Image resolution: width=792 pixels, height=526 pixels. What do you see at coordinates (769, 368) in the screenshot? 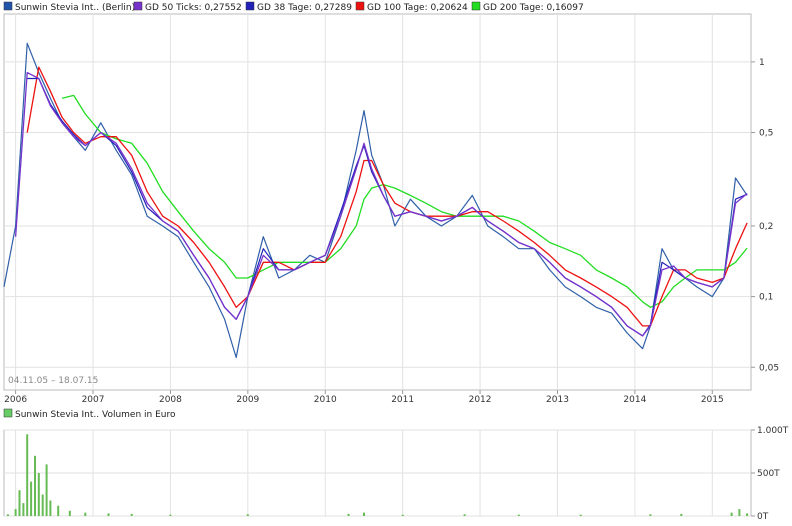
I see `y-tick-label: 0,05` at bounding box center [769, 368].